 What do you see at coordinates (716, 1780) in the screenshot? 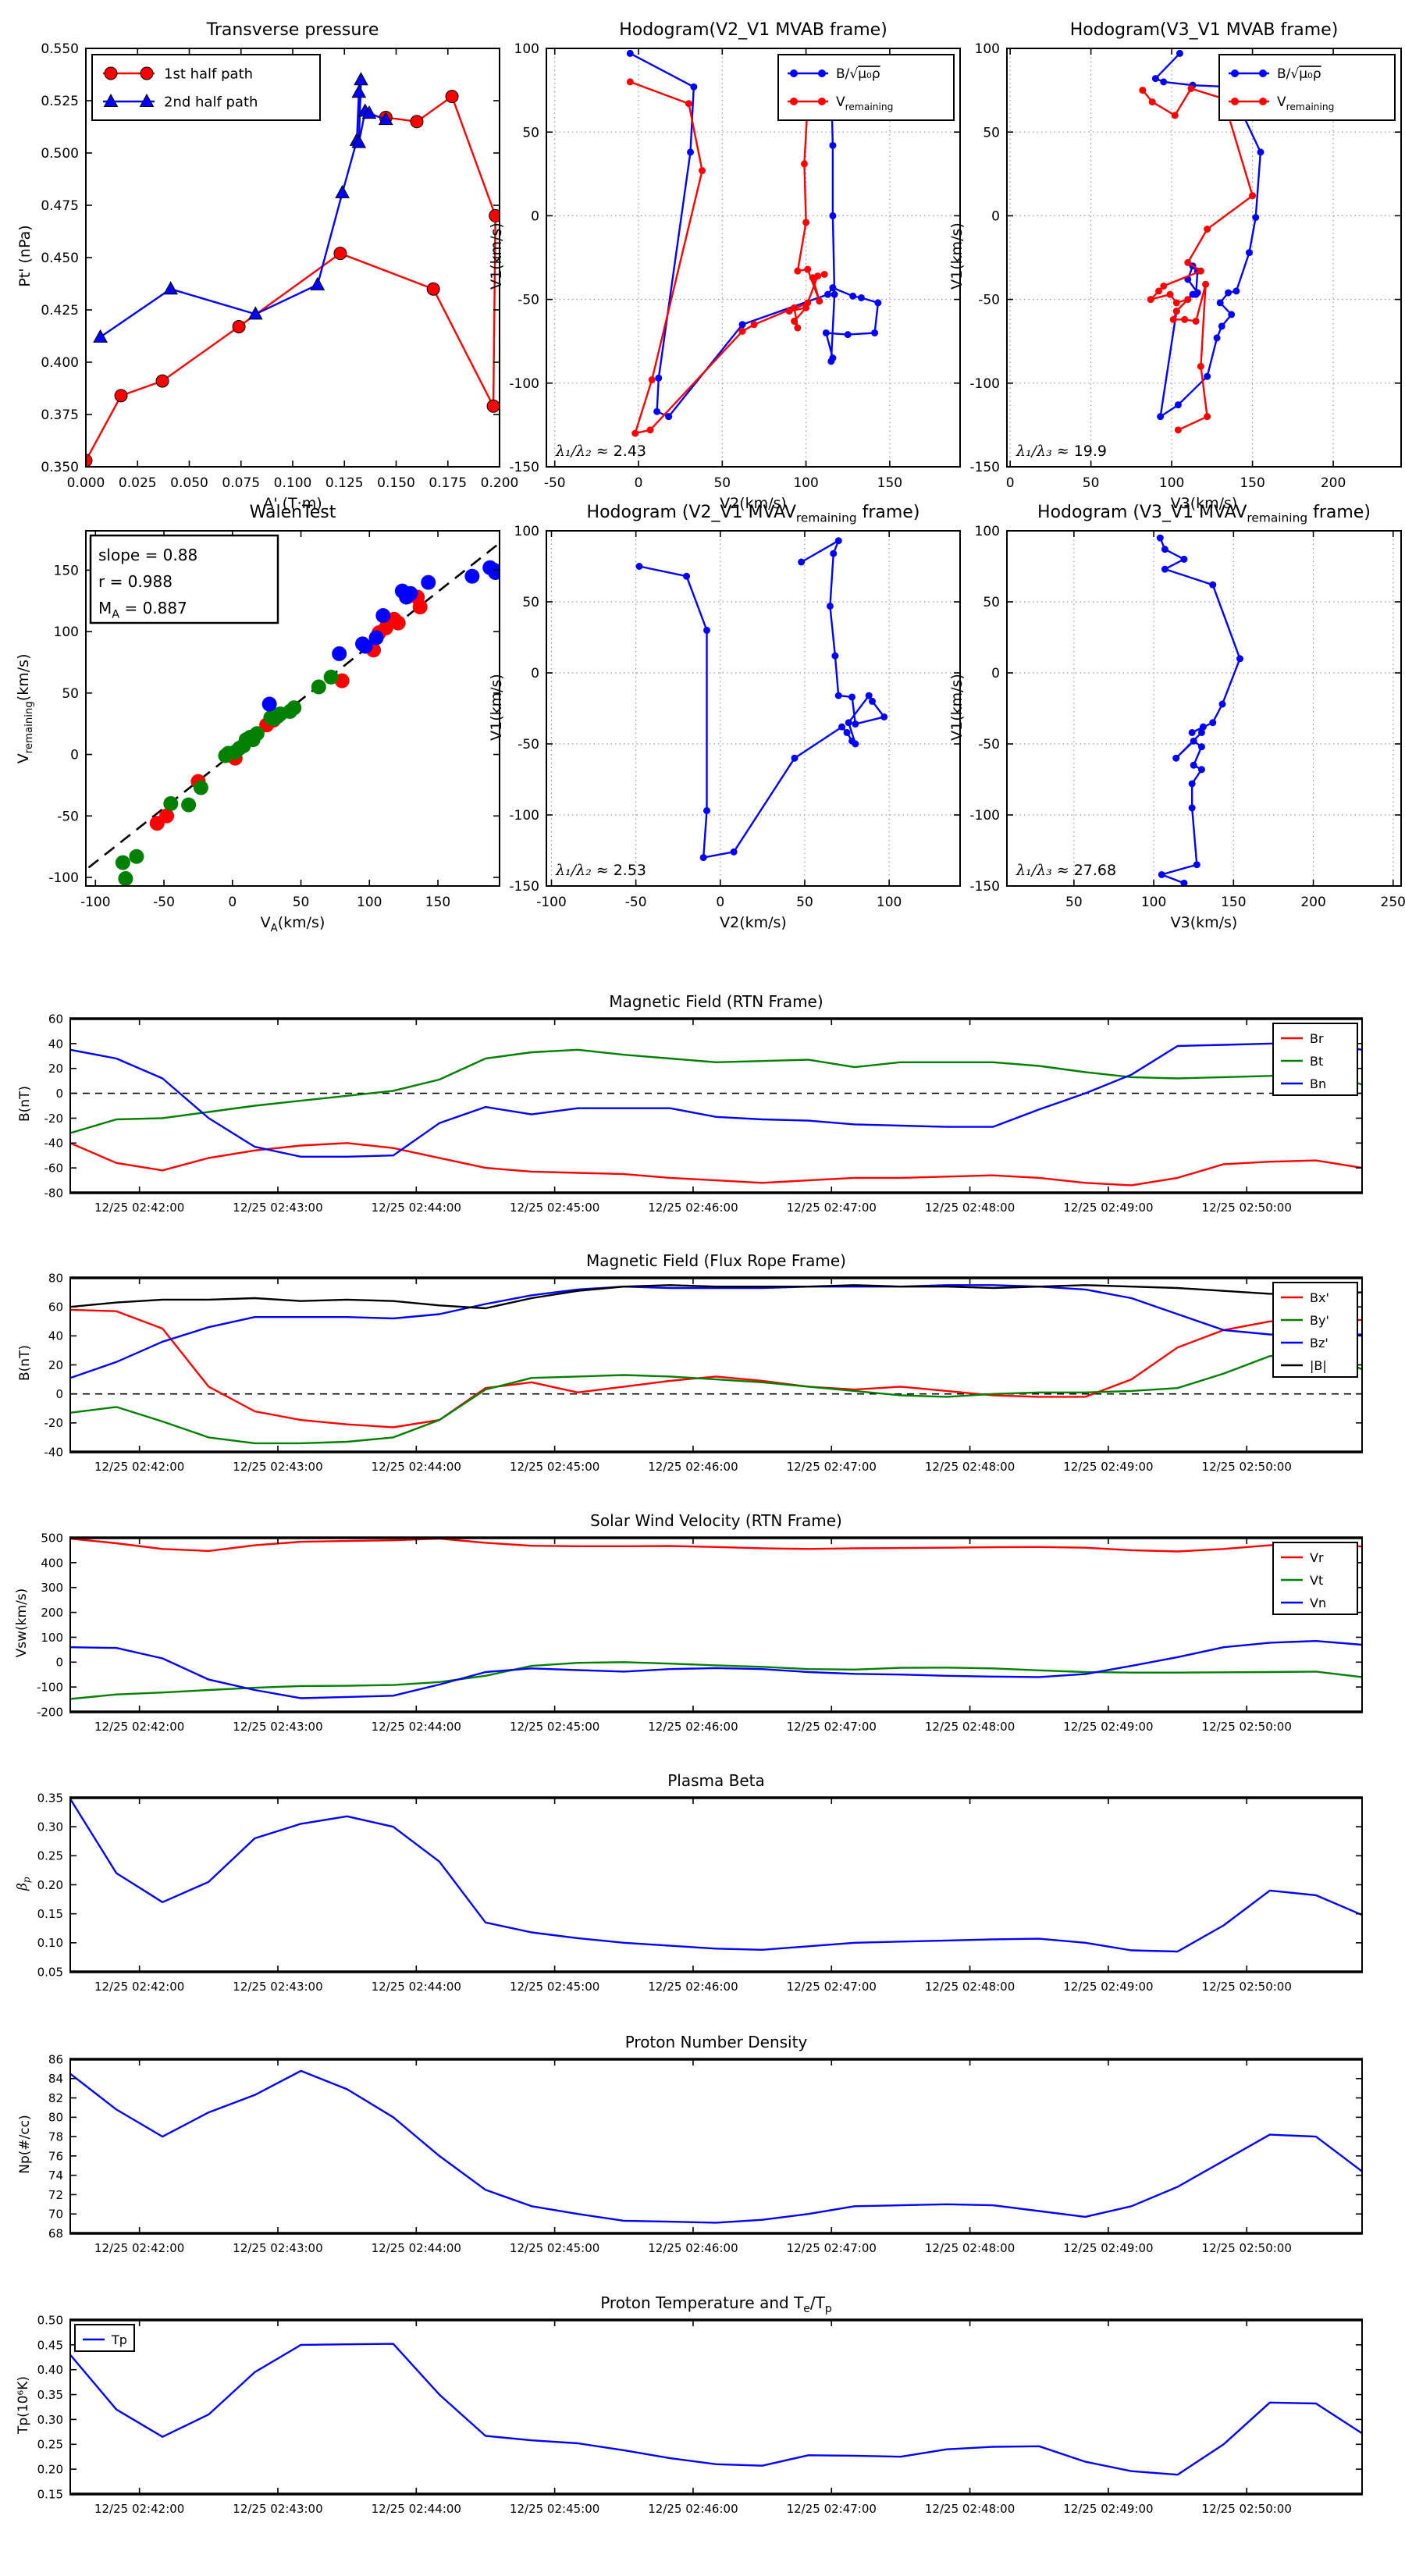
I see `title-plasma-beta: Plasma Beta` at bounding box center [716, 1780].